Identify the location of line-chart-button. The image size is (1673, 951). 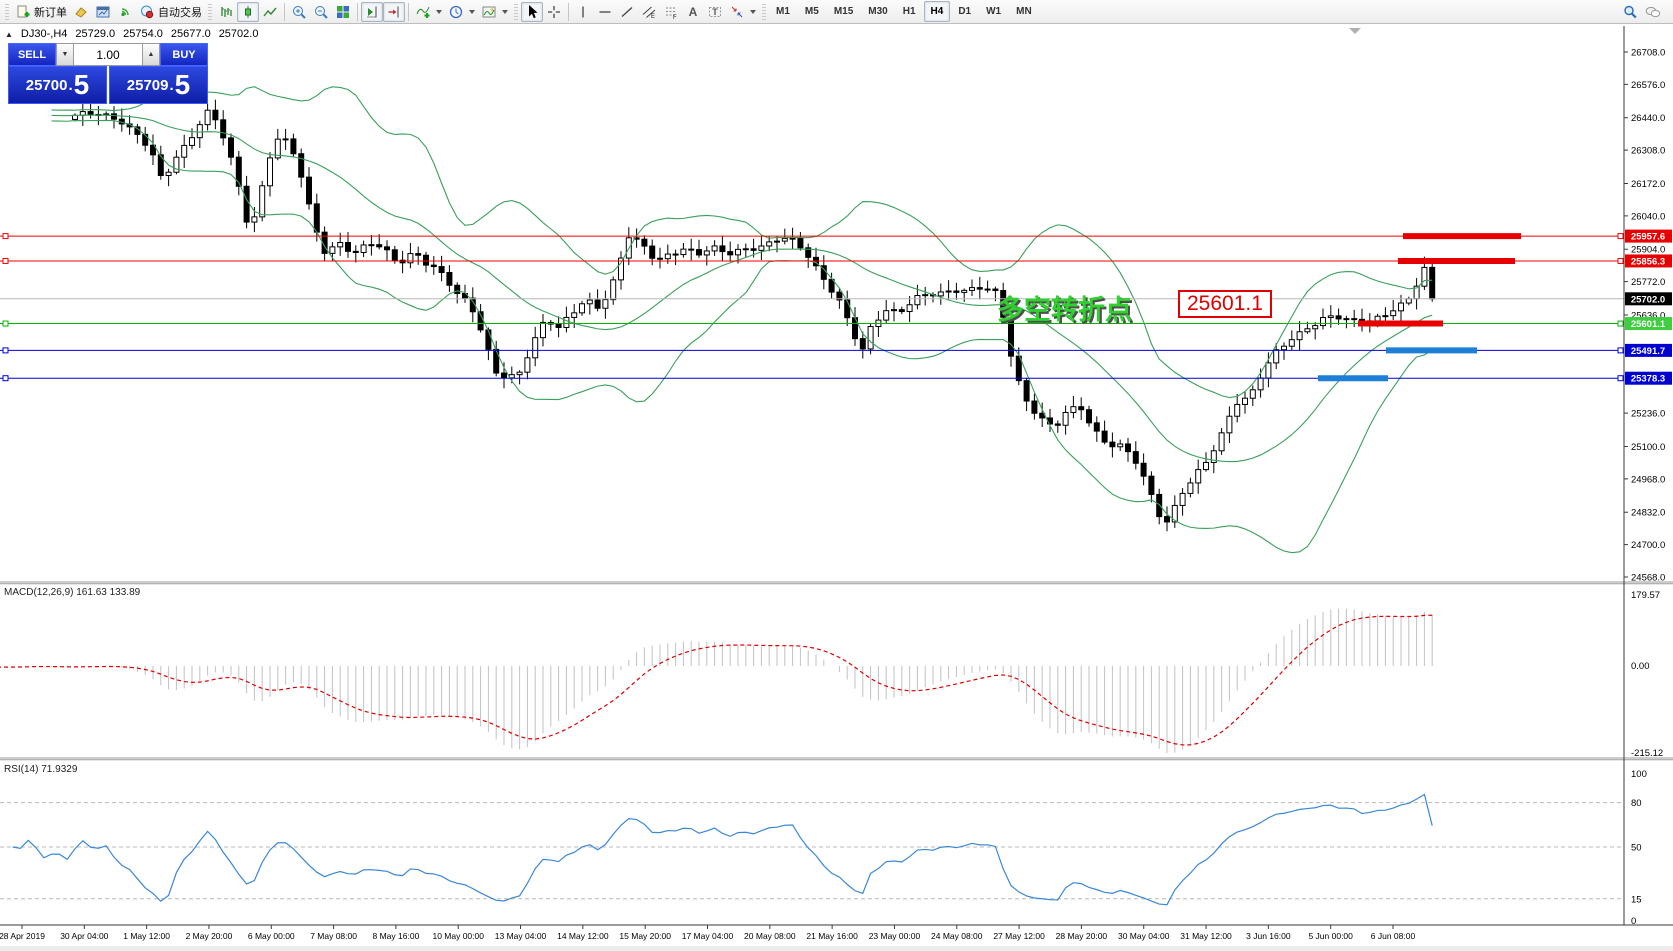
(270, 12).